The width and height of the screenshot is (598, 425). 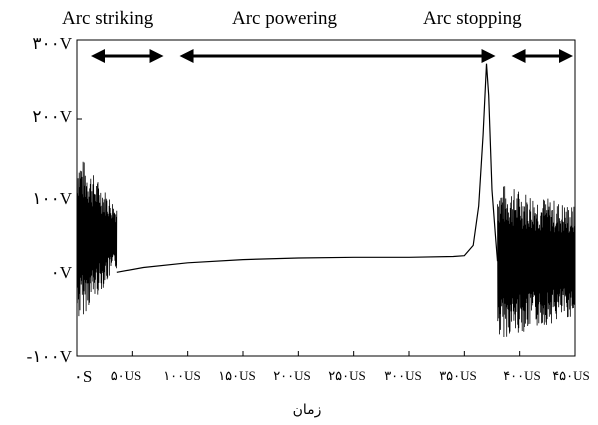 What do you see at coordinates (317, 35) in the screenshot?
I see `phase-annotations: Arc striking Arc powering Arc stopping` at bounding box center [317, 35].